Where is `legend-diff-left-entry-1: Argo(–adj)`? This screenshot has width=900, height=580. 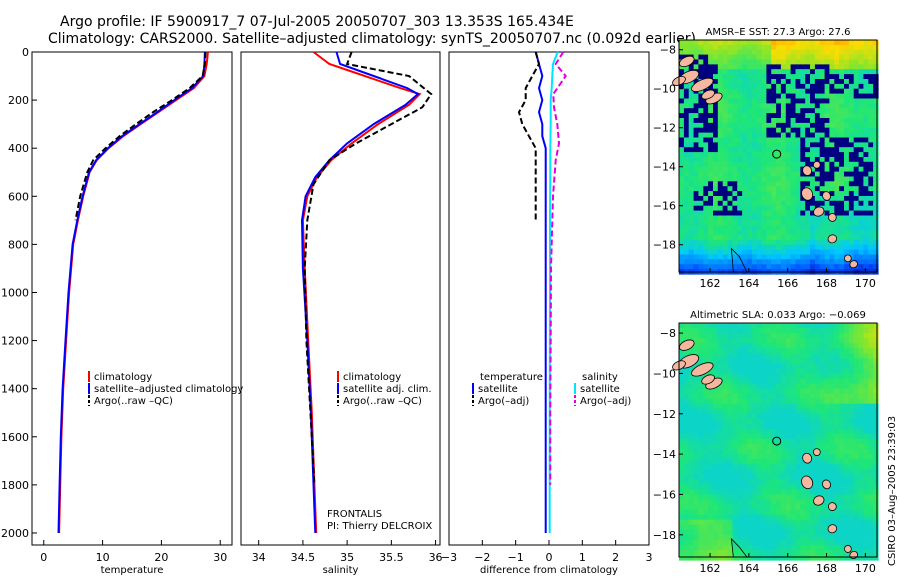 legend-diff-left-entry-1: Argo(–adj) is located at coordinates (503, 401).